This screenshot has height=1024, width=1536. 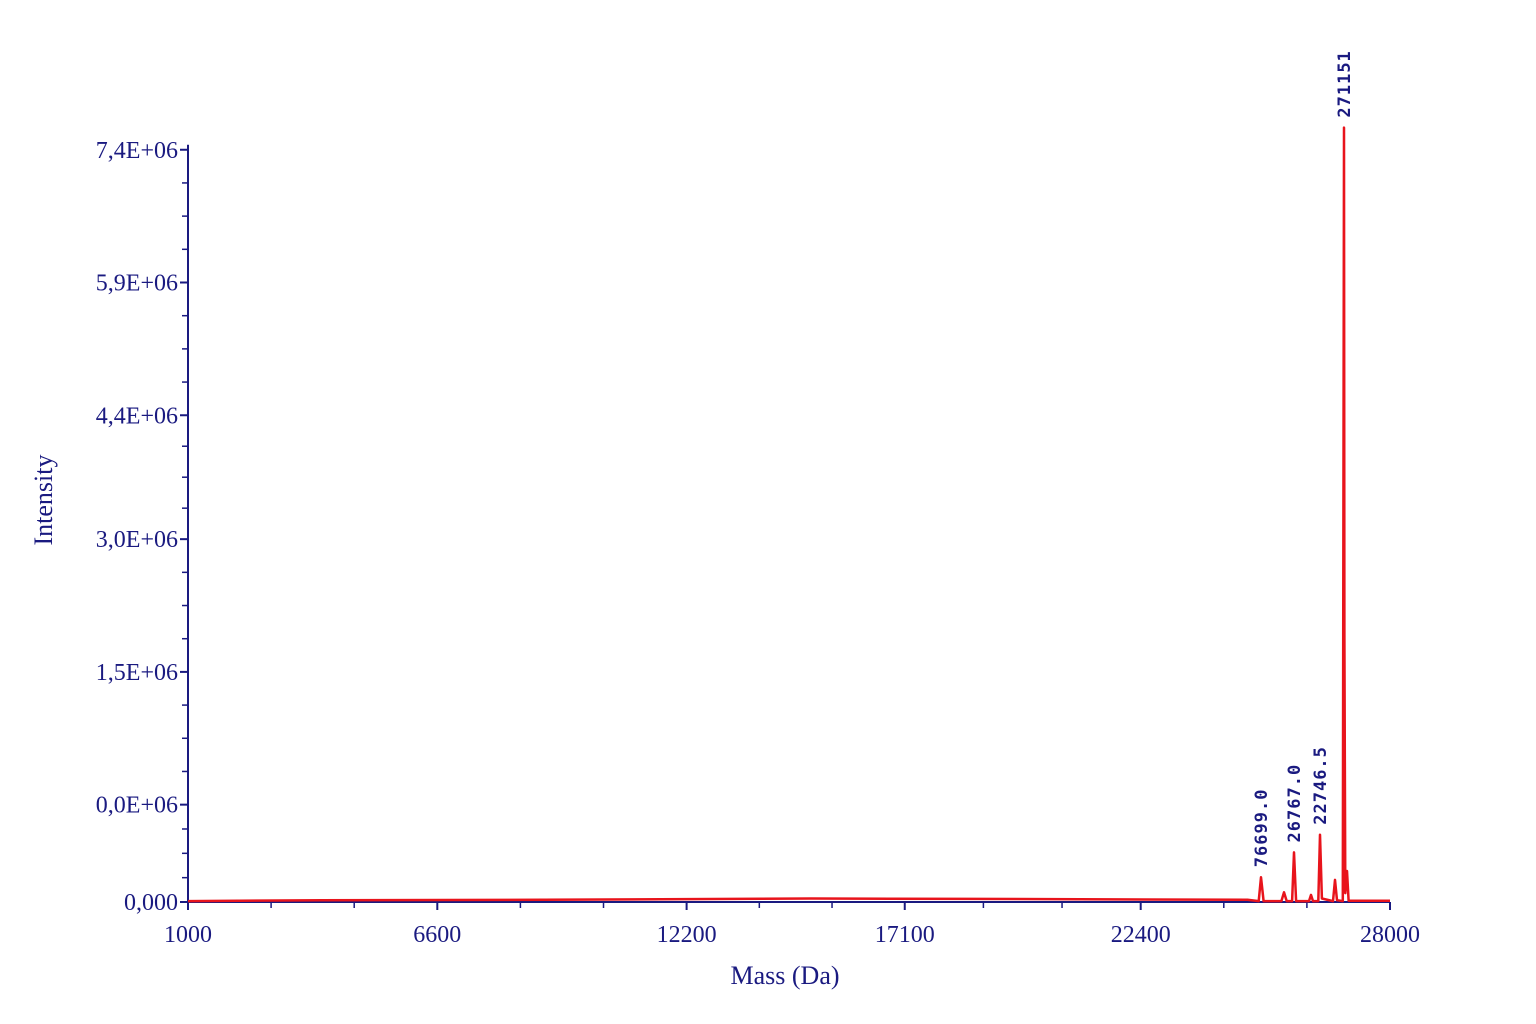 I want to click on y-axis-title: Intensity, so click(x=43, y=500).